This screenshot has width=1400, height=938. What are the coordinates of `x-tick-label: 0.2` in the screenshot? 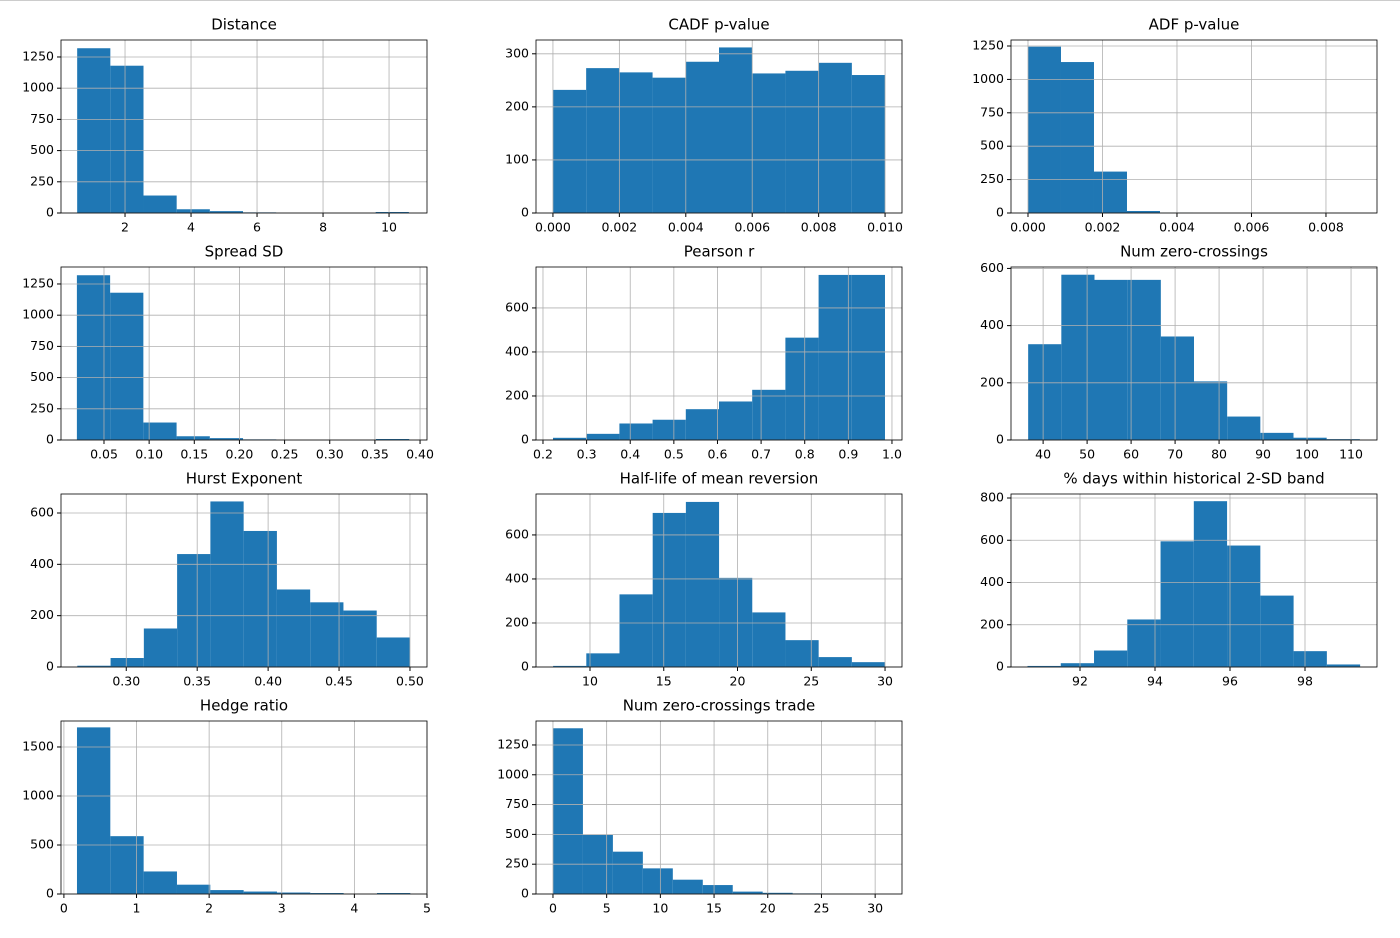 It's located at (543, 454).